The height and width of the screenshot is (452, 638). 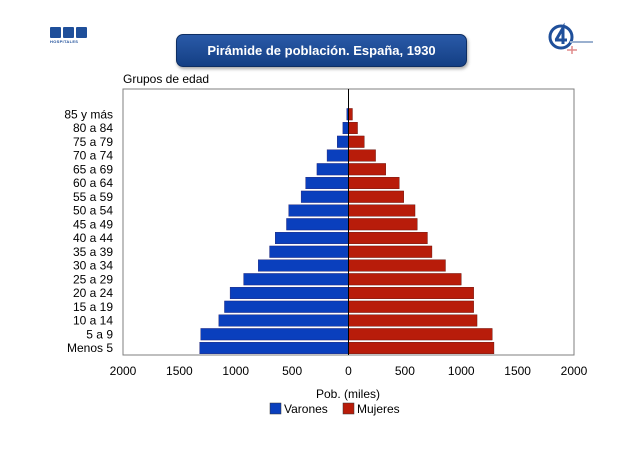 What do you see at coordinates (572, 41) in the screenshot?
I see `right-logo-icon` at bounding box center [572, 41].